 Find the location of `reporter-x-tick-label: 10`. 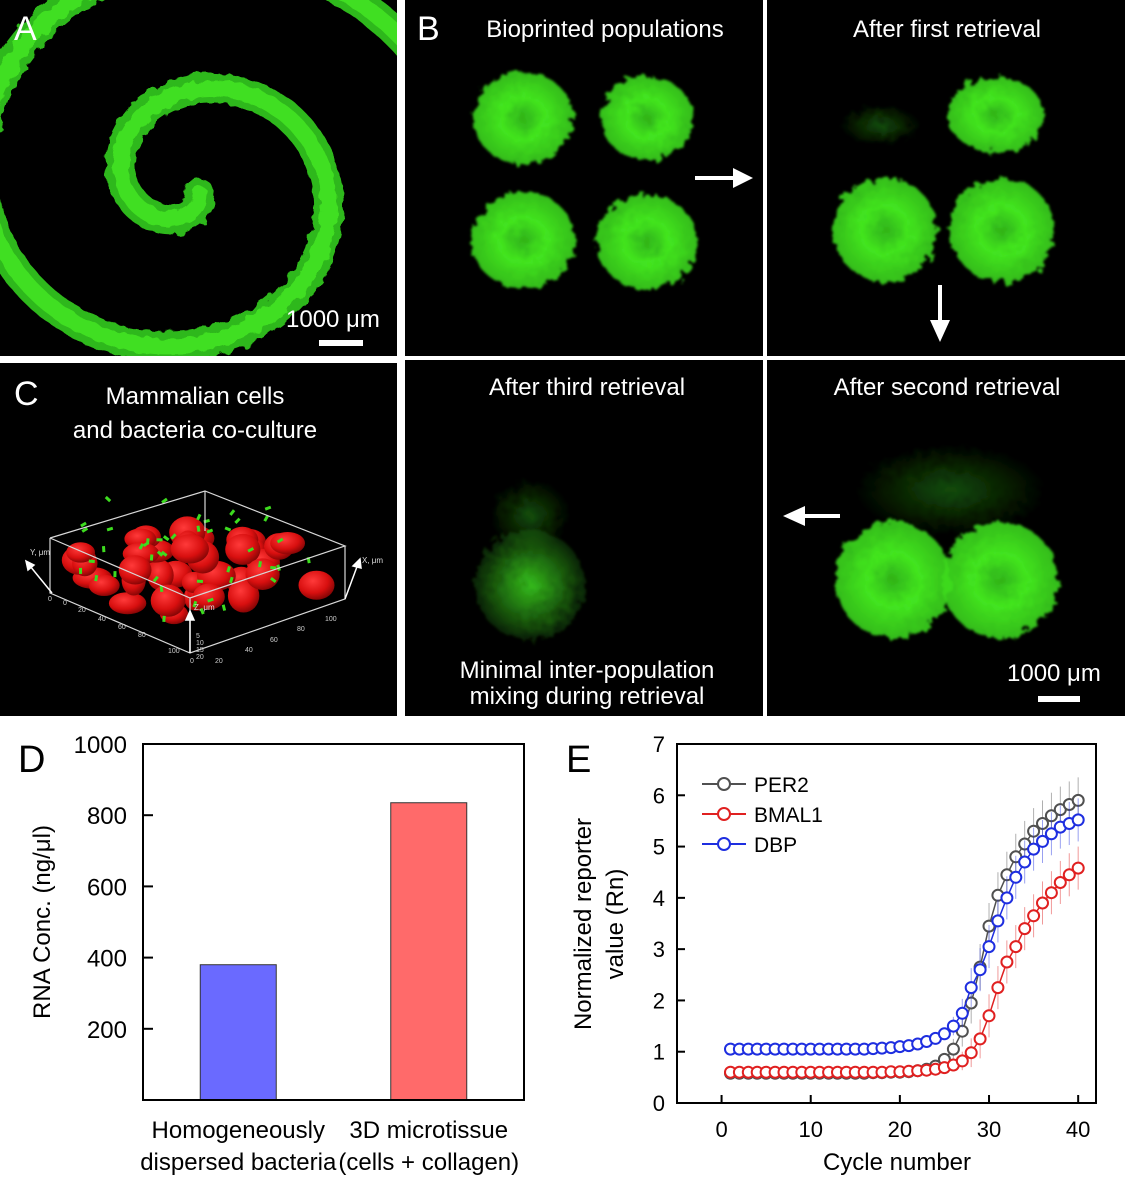

reporter-x-tick-label: 10 is located at coordinates (810, 1129).